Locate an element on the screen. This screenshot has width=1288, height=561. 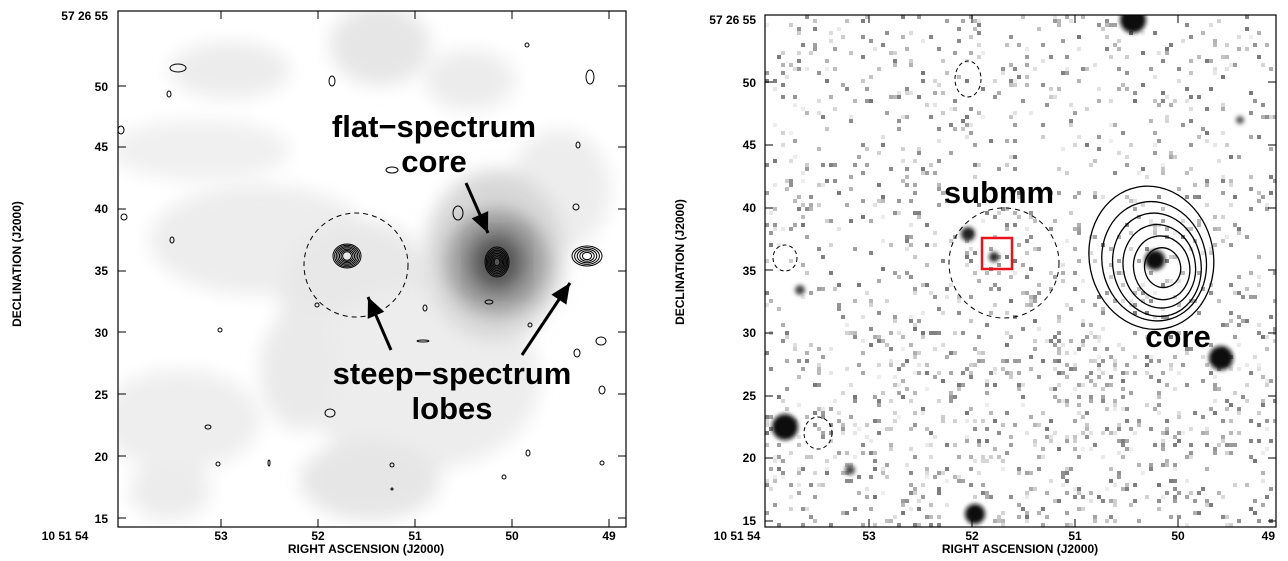
core-contour is located at coordinates (497, 262).